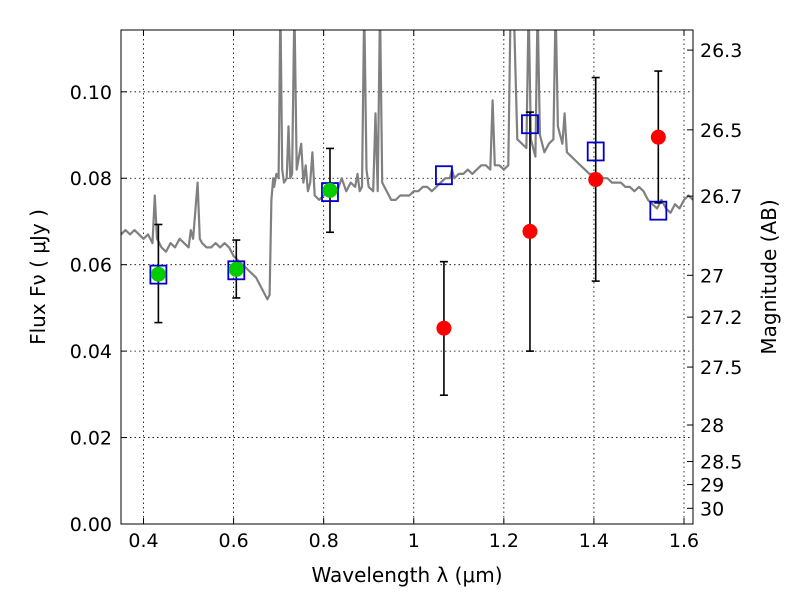 This screenshot has height=600, width=800. I want to click on y-tick-label: 0.06, so click(91, 266).